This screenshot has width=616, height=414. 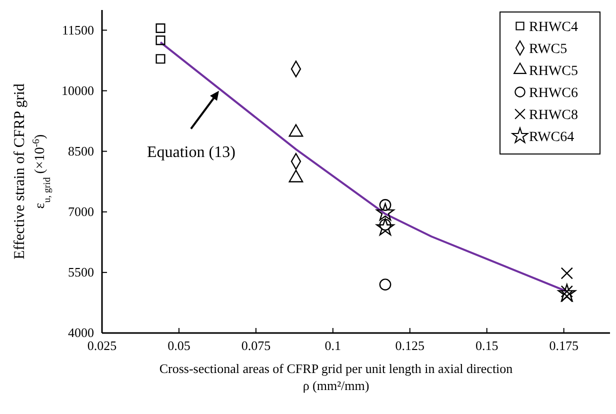 What do you see at coordinates (78, 30) in the screenshot?
I see `y-tick-label: 11500` at bounding box center [78, 30].